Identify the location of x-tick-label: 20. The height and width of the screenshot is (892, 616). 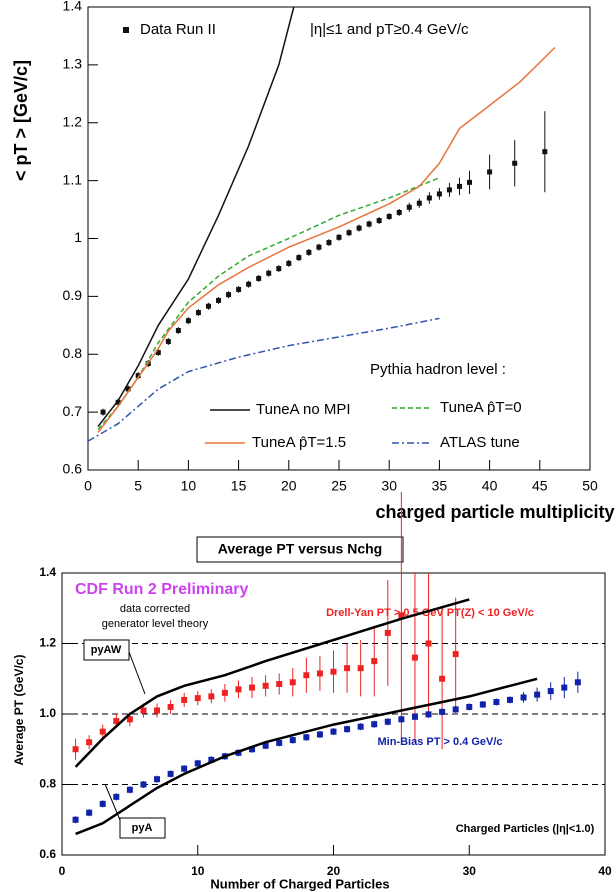
(334, 871).